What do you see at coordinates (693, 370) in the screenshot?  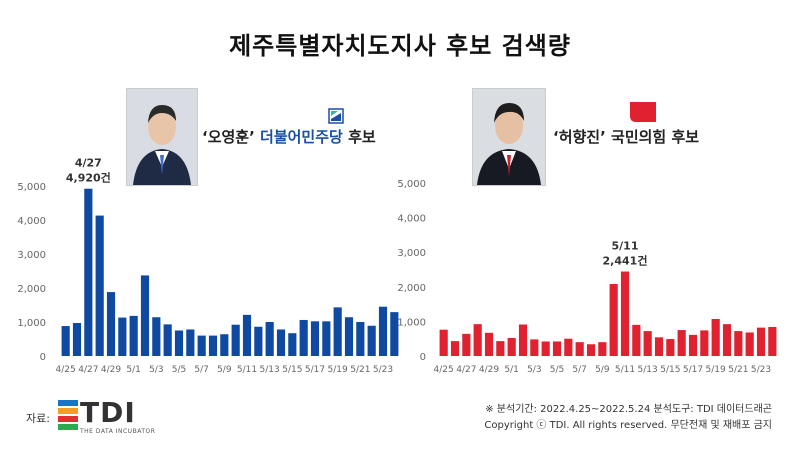 I see `x-tick-label: 5/17` at bounding box center [693, 370].